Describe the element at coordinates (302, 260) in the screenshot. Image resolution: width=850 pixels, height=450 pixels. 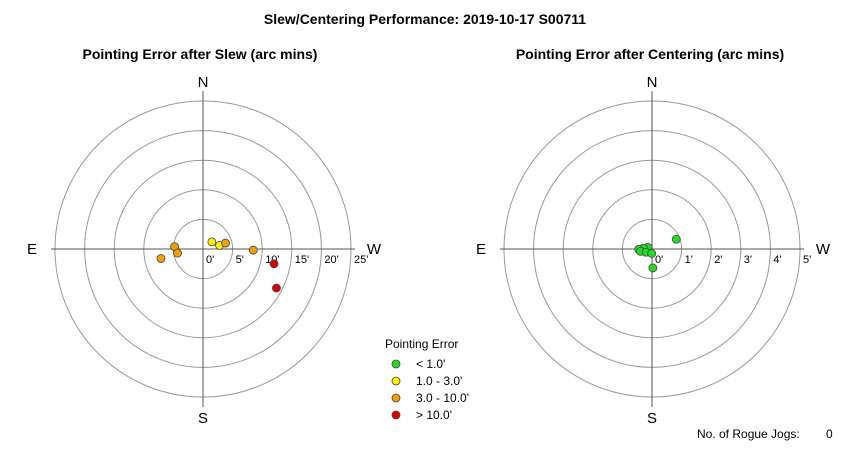
I see `tick-label: 15'` at that location.